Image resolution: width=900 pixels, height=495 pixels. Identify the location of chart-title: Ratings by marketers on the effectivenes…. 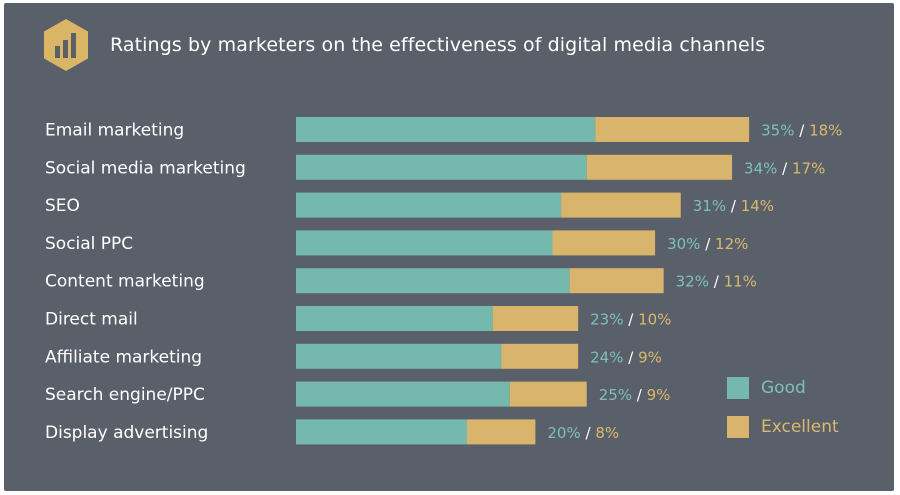
(438, 45).